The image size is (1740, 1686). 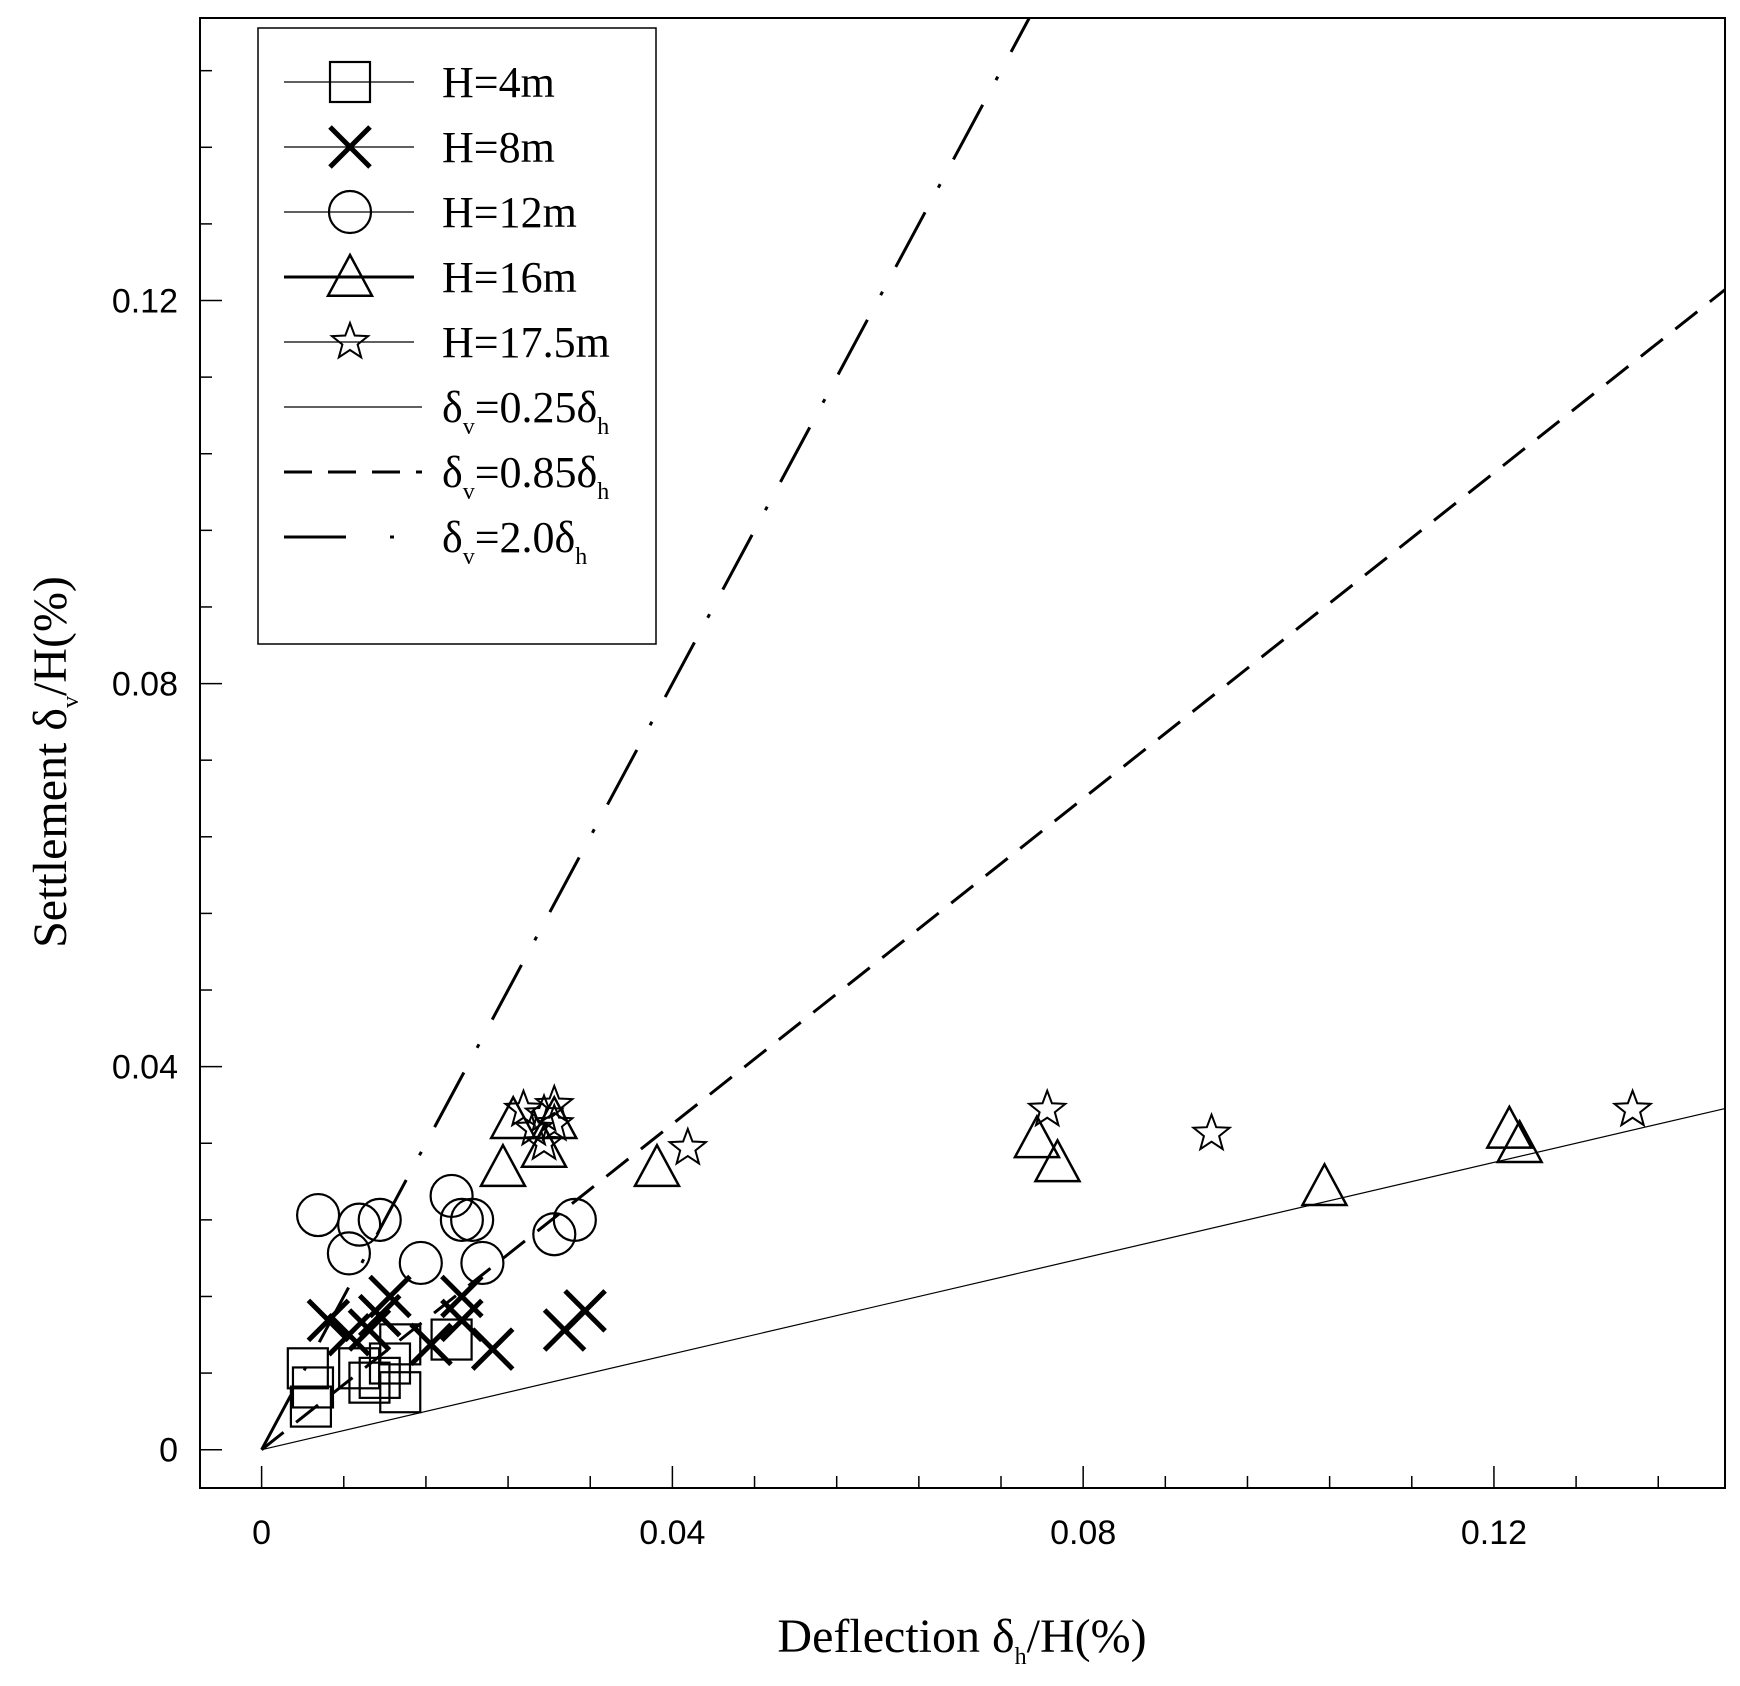 I want to click on legend-marker-star, so click(x=350, y=340).